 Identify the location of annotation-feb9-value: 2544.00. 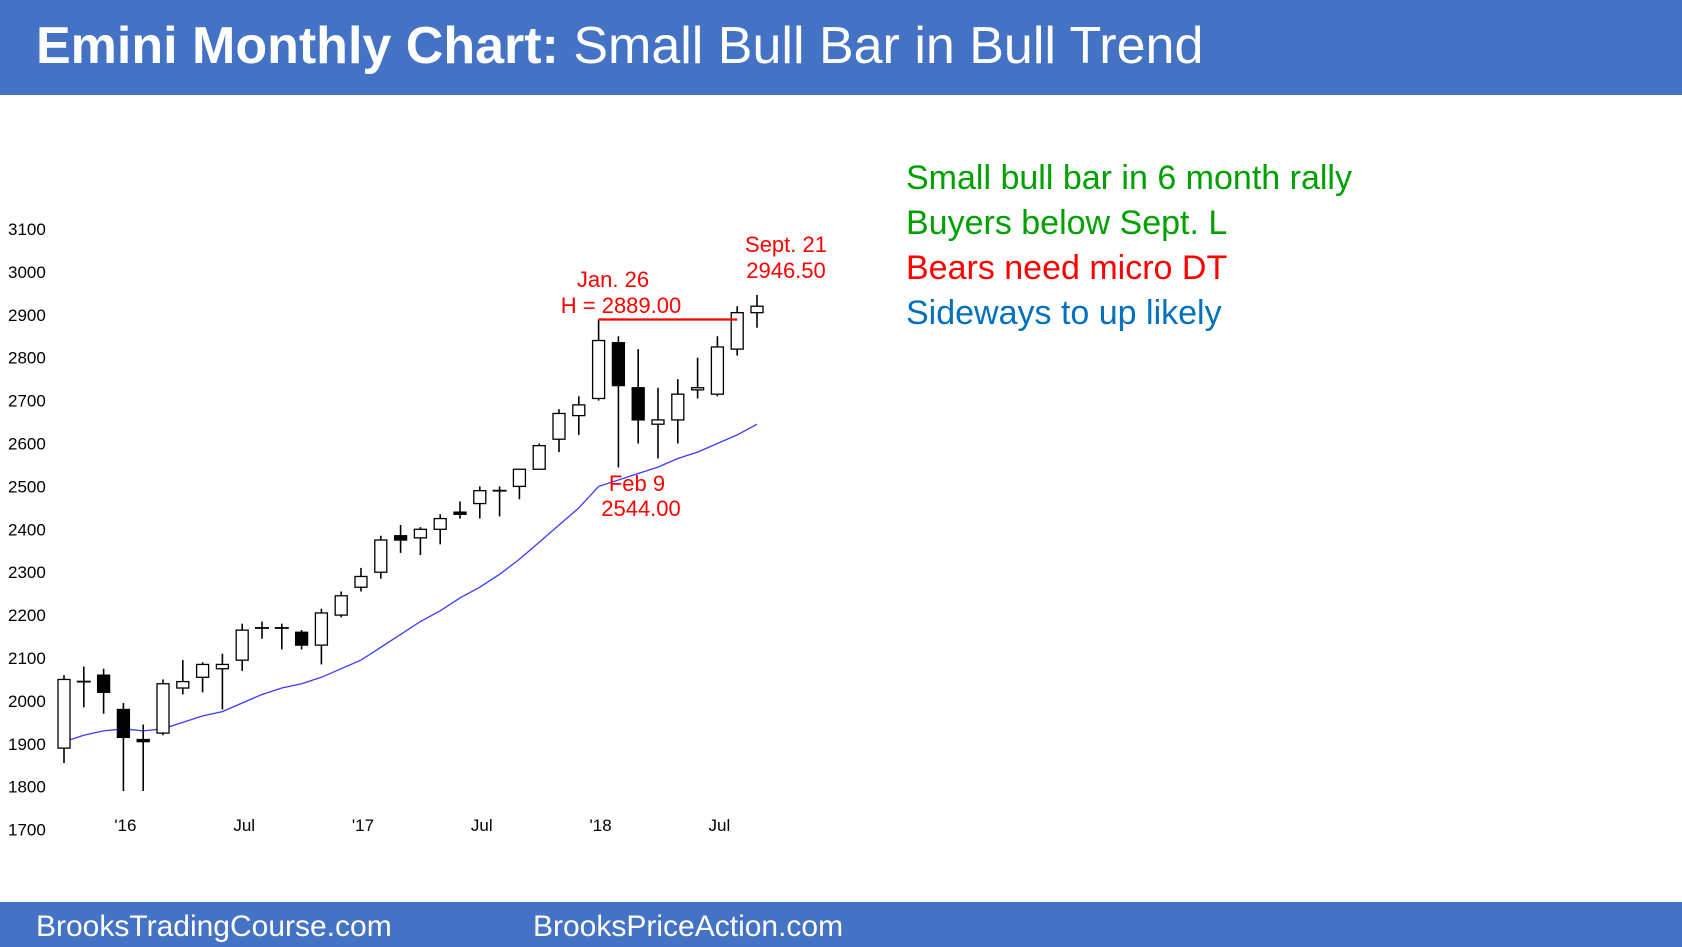
(641, 508).